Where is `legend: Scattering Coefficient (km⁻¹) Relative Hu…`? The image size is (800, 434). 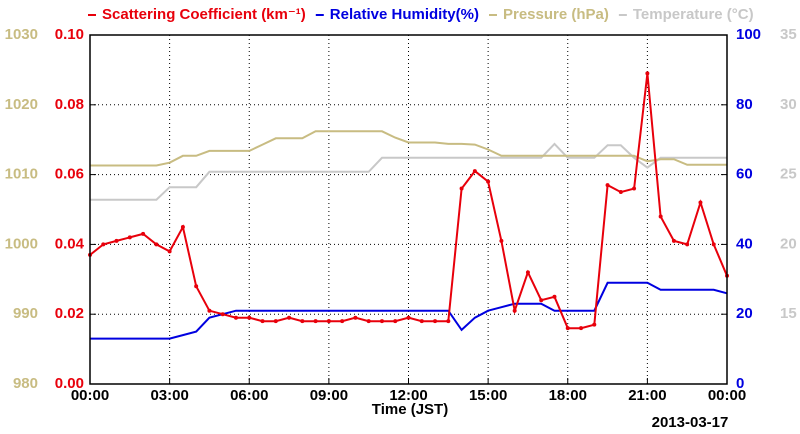
legend: Scattering Coefficient (km⁻¹) Relative Hu… is located at coordinates (421, 14).